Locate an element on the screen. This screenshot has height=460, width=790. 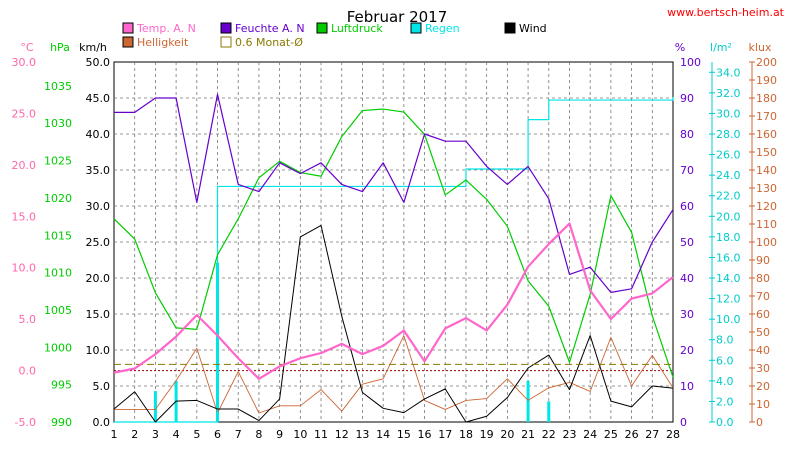
y-tick-label-light: 70 is located at coordinates (763, 296).